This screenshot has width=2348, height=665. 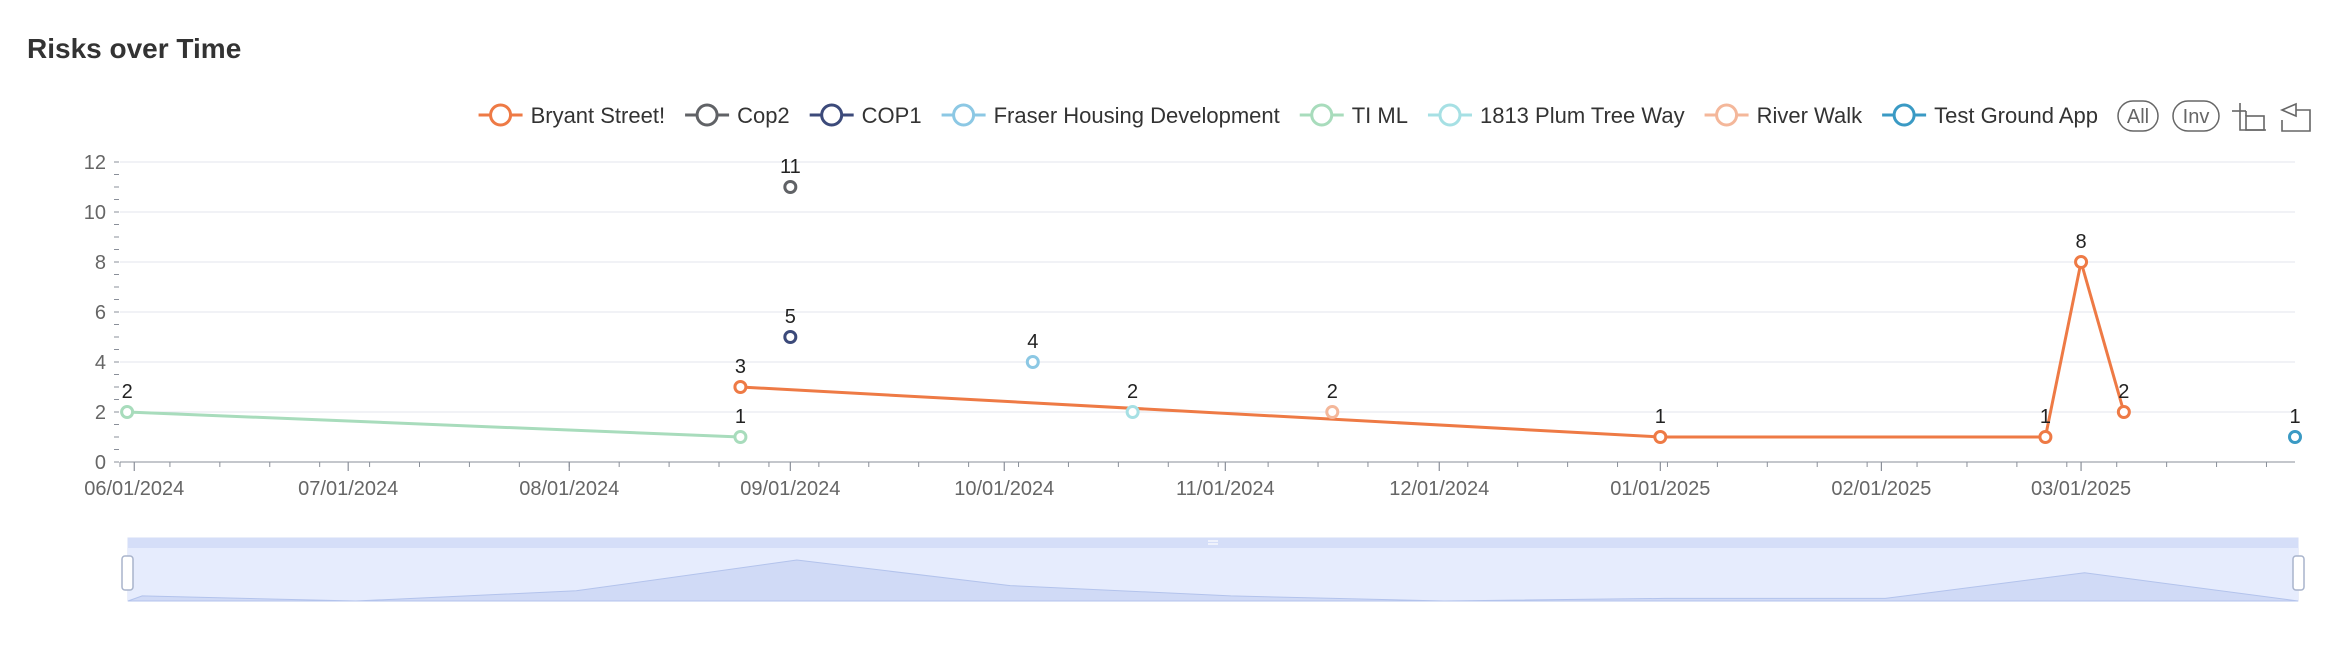 I want to click on y-tick-label: 12, so click(x=95, y=163).